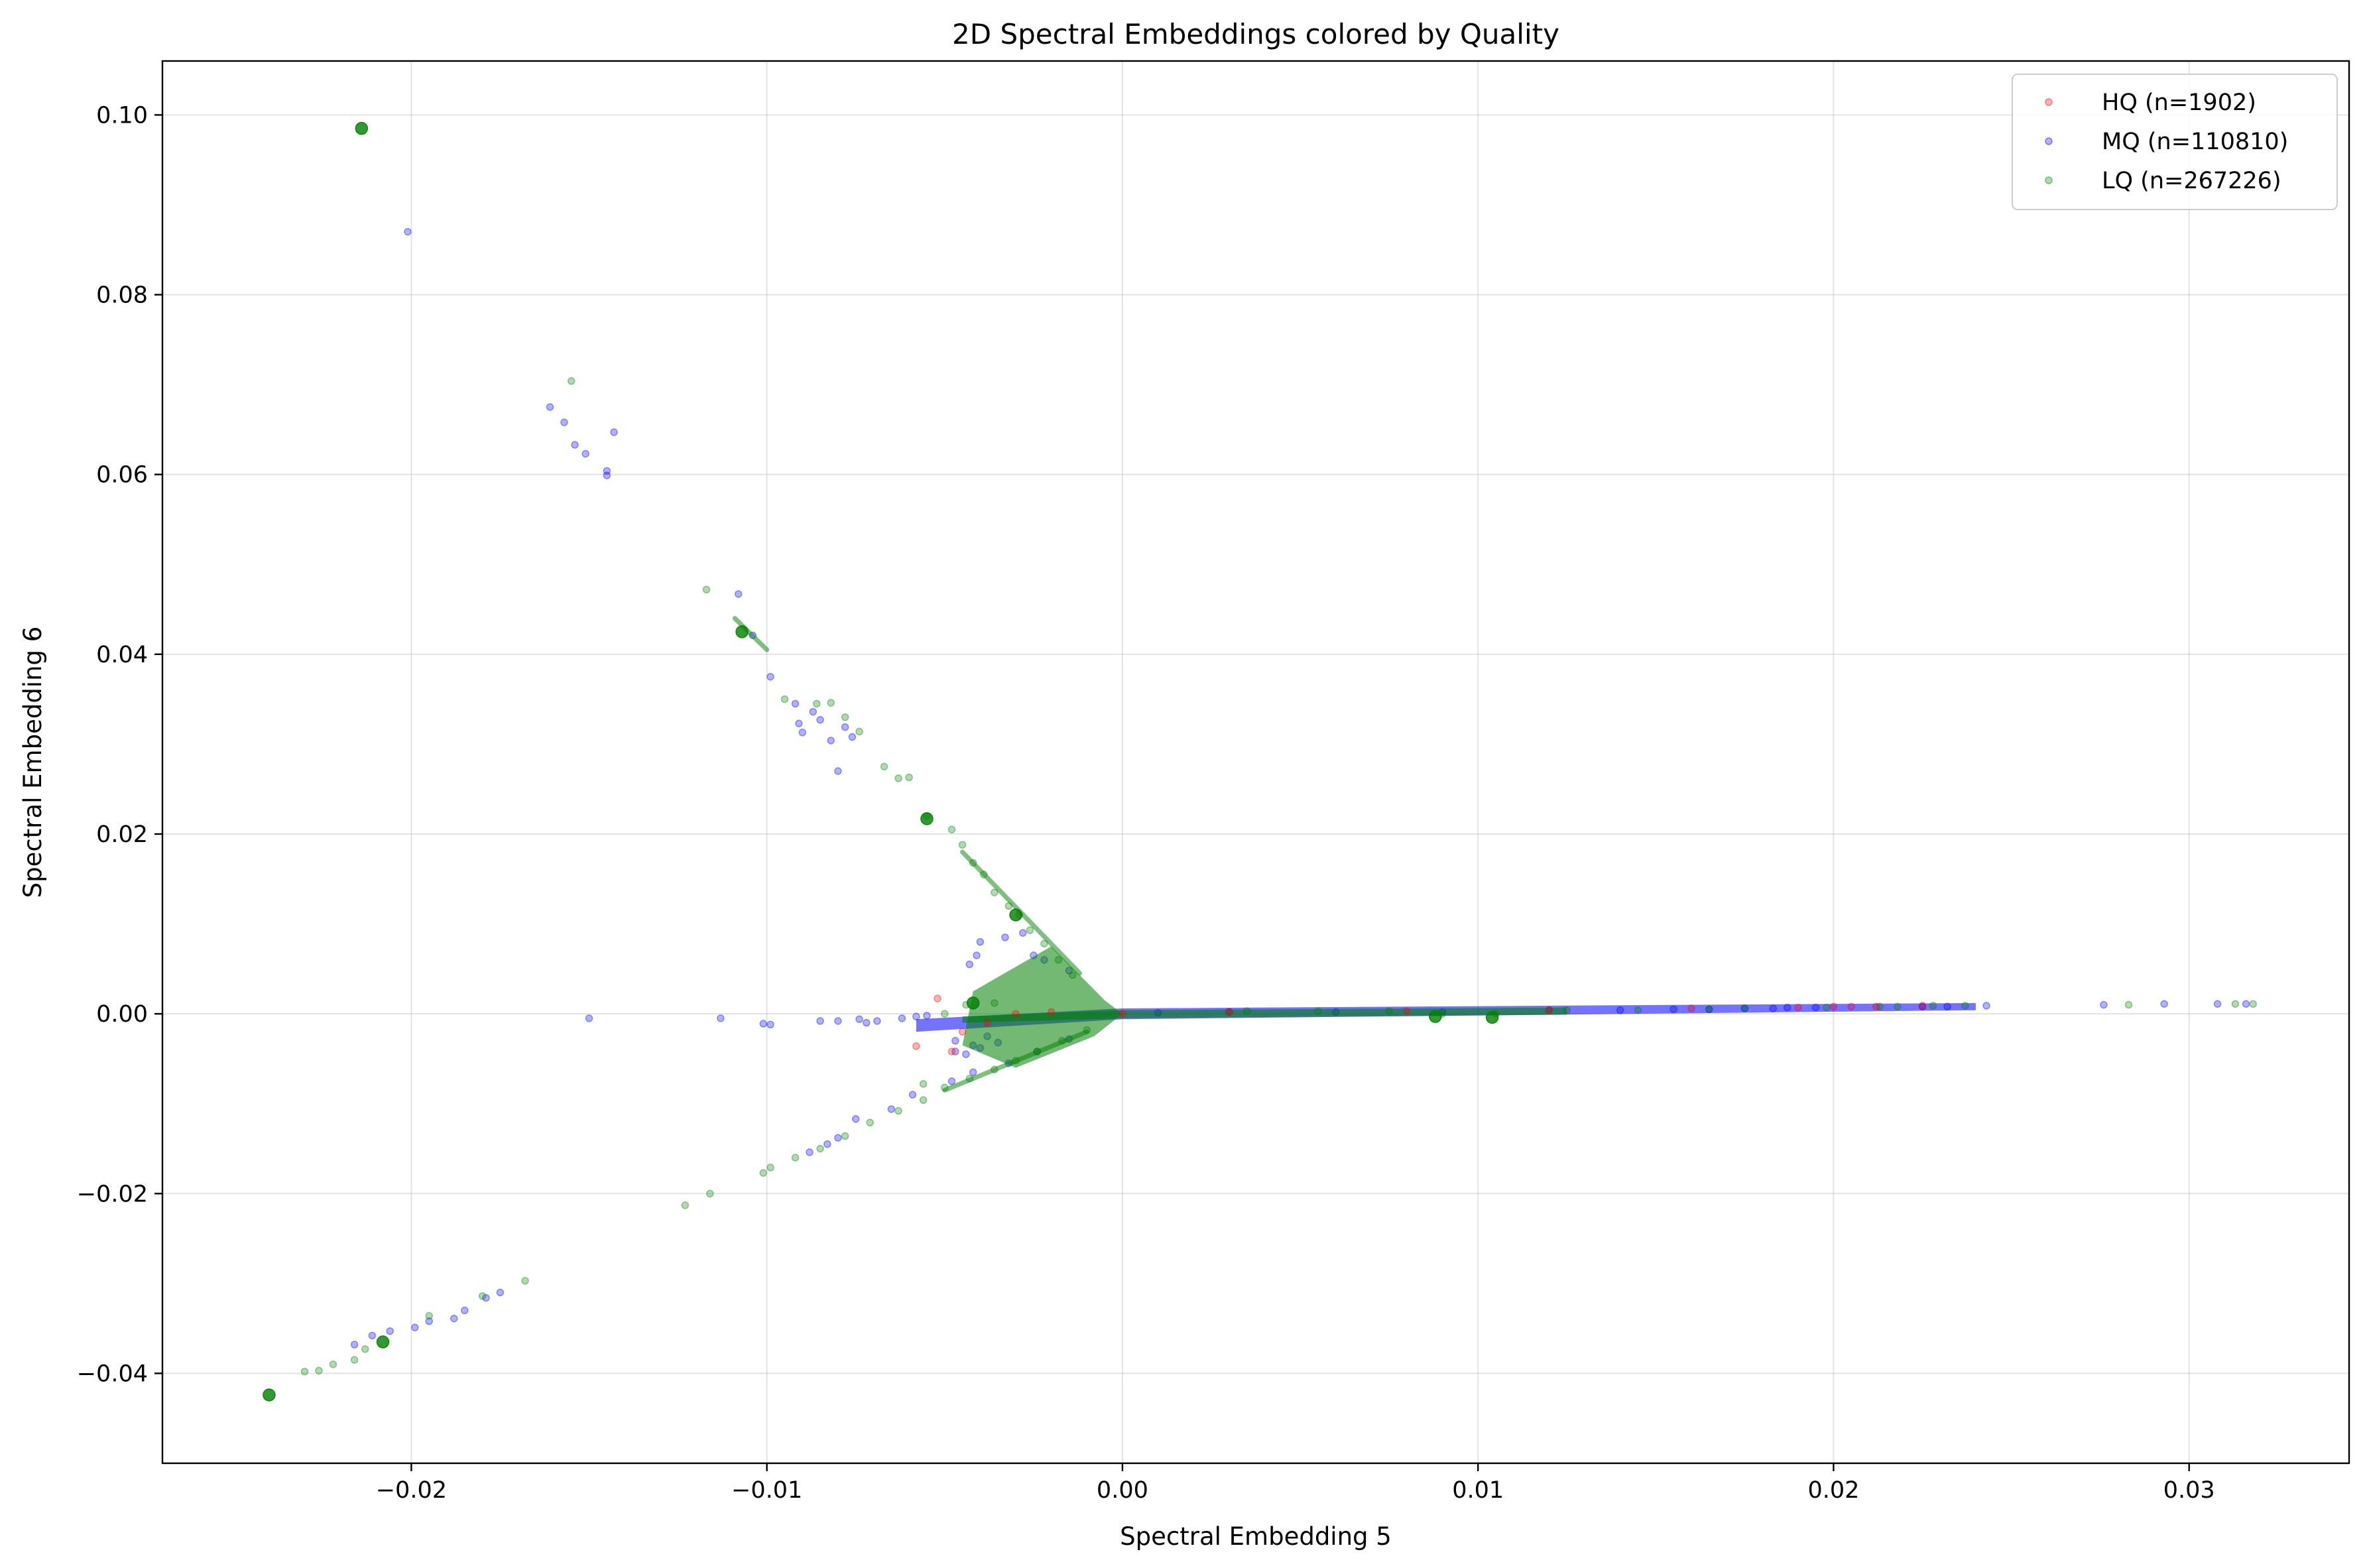 This screenshot has height=1568, width=2367. I want to click on lq-dense-band, so click(1264, 1015).